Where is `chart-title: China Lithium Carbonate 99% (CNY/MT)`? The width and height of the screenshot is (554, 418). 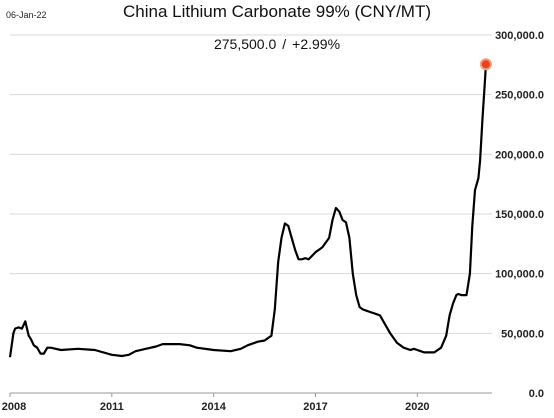 chart-title: China Lithium Carbonate 99% (CNY/MT) is located at coordinates (276, 11).